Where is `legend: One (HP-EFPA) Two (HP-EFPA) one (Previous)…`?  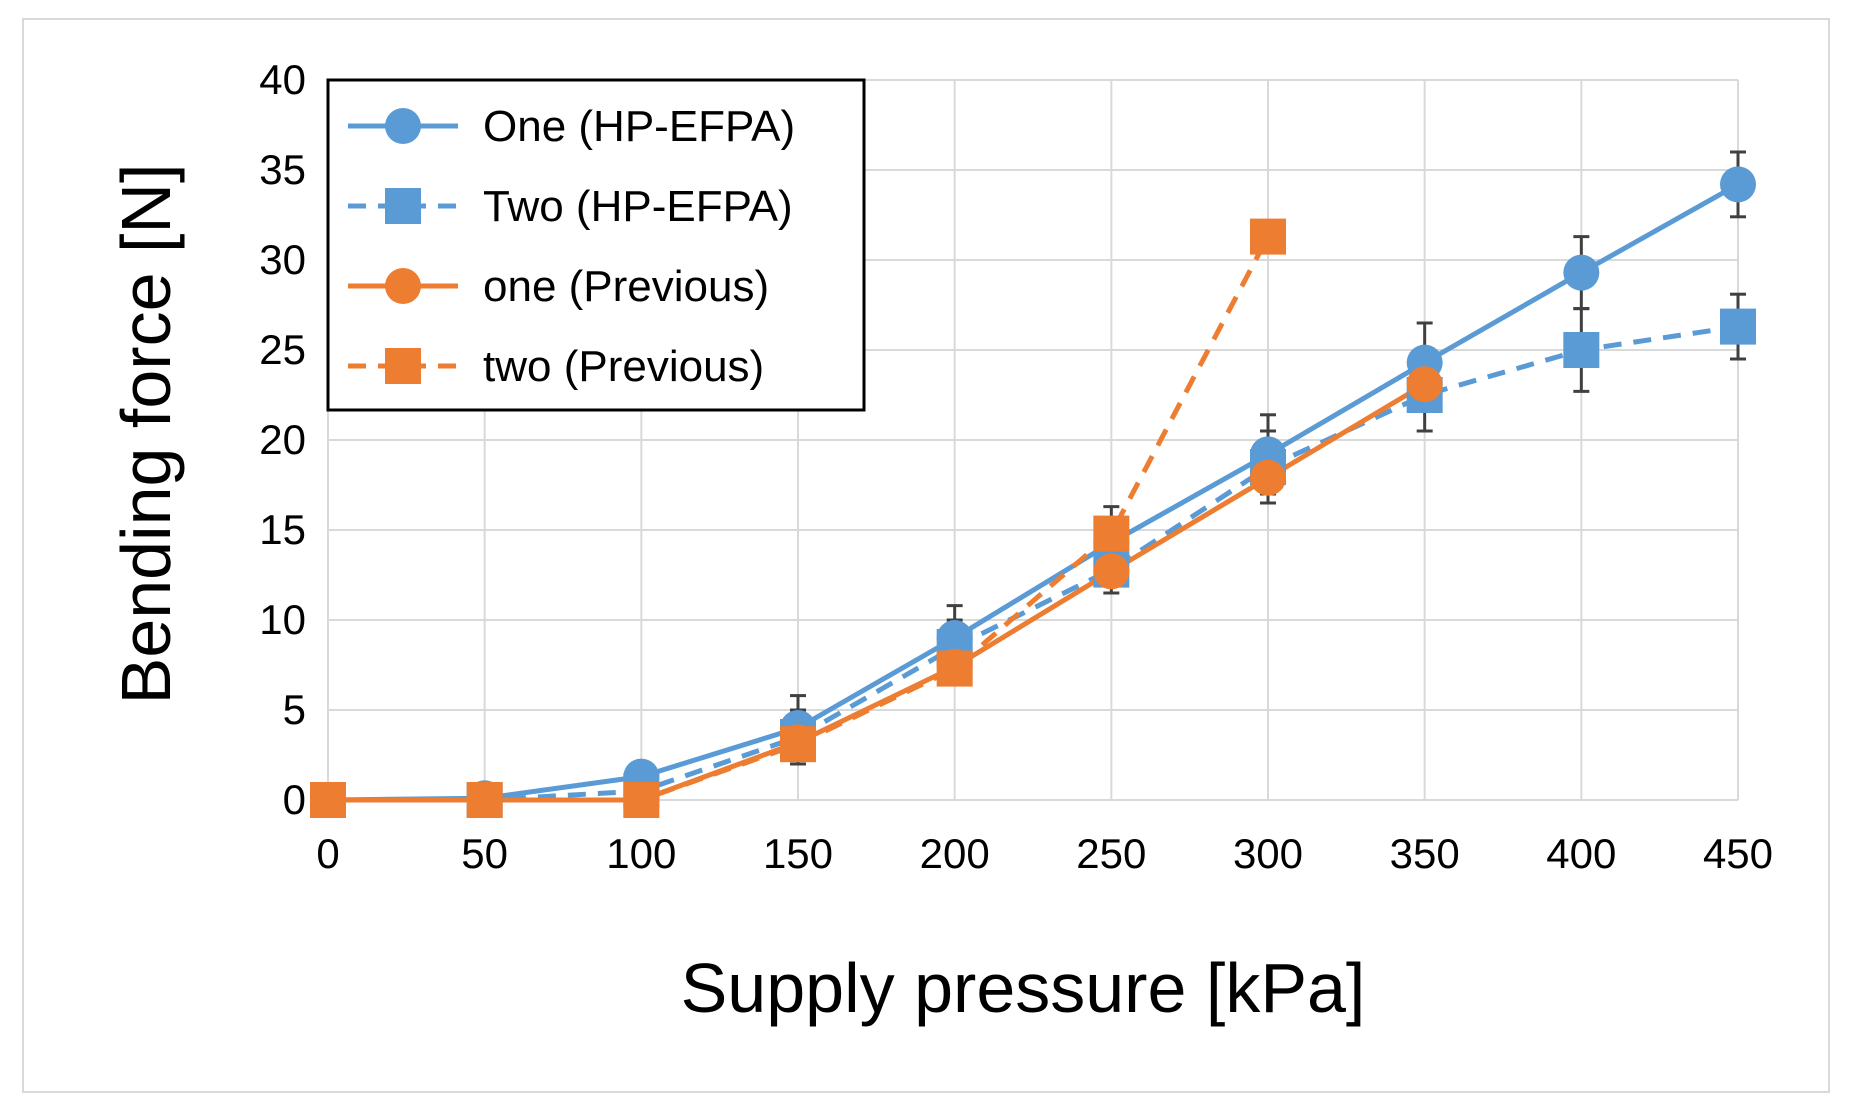
legend: One (HP-EFPA) Two (HP-EFPA) one (Previous)… is located at coordinates (596, 245).